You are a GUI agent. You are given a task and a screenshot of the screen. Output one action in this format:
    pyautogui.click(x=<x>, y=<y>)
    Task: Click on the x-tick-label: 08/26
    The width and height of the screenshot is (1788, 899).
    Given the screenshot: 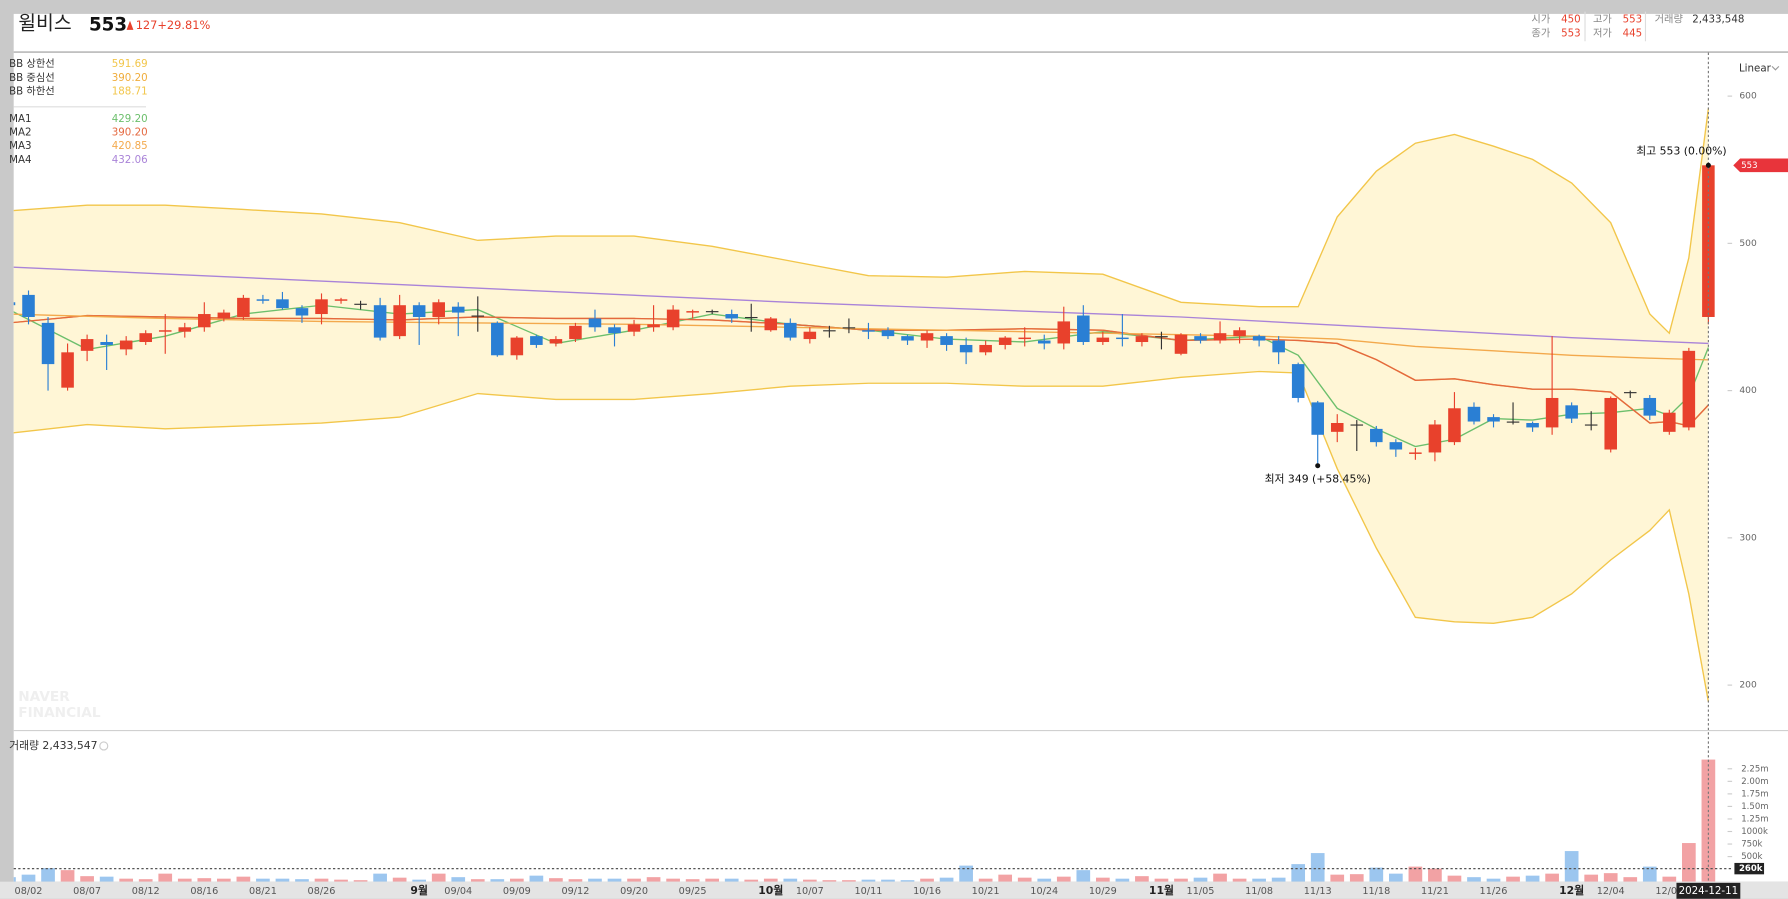 What is the action you would take?
    pyautogui.click(x=322, y=891)
    